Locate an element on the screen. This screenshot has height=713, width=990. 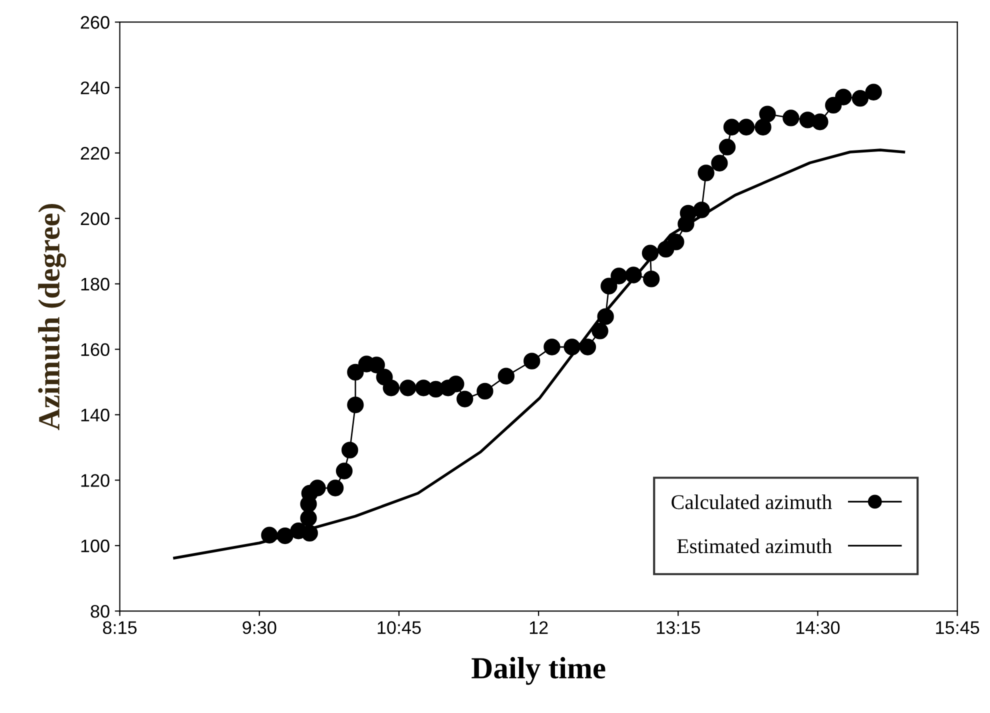
y-tick-label: 180 is located at coordinates (95, 284).